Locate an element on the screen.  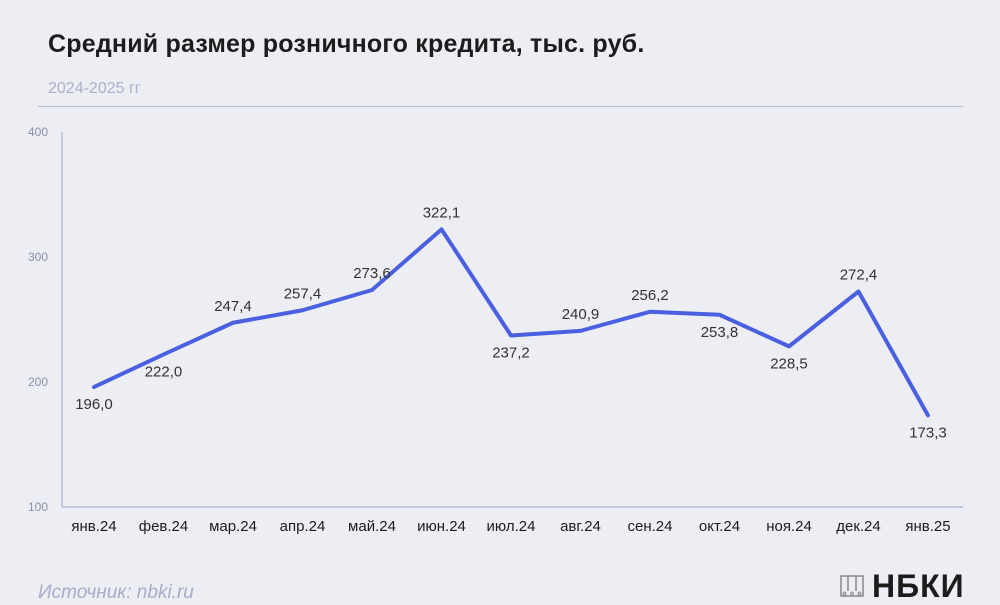
x-tick-label: сен.24 is located at coordinates (650, 526).